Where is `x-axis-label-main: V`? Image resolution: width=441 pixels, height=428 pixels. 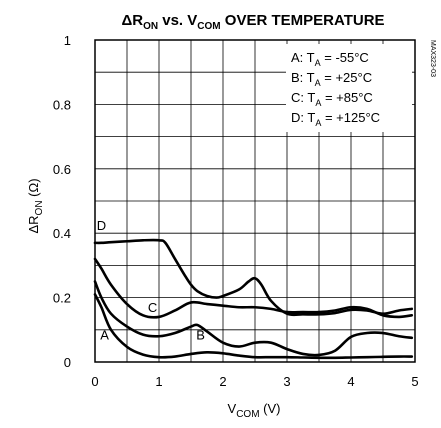
x-axis-label-main: V is located at coordinates (232, 408).